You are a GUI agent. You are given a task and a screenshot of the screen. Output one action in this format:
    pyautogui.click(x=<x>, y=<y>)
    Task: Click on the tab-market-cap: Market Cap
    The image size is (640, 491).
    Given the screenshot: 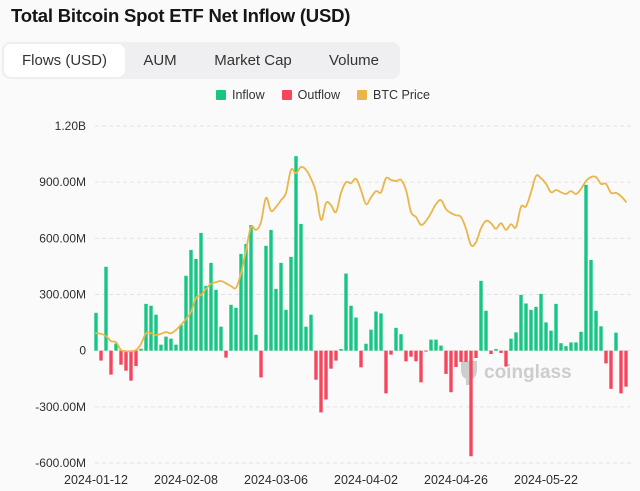 What is the action you would take?
    pyautogui.click(x=253, y=60)
    